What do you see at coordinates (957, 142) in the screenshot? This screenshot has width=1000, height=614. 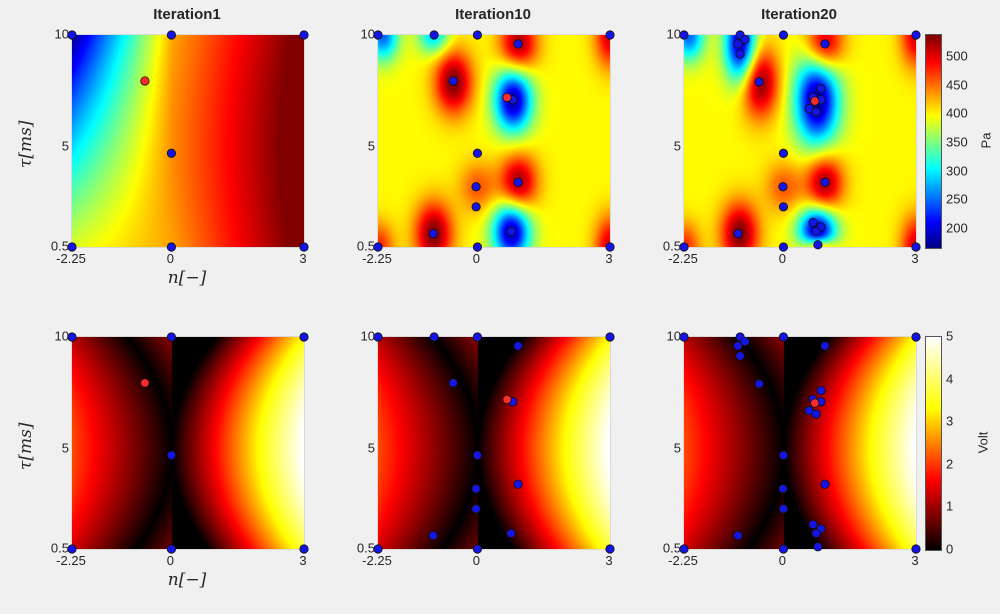 I see `colorbar-tick-label: 350` at bounding box center [957, 142].